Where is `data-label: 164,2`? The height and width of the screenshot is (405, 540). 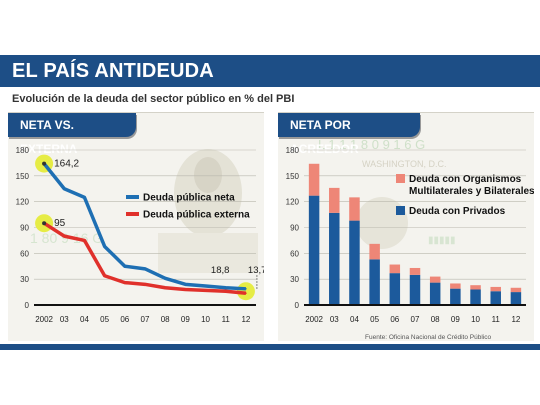
data-label: 164,2 is located at coordinates (66, 164).